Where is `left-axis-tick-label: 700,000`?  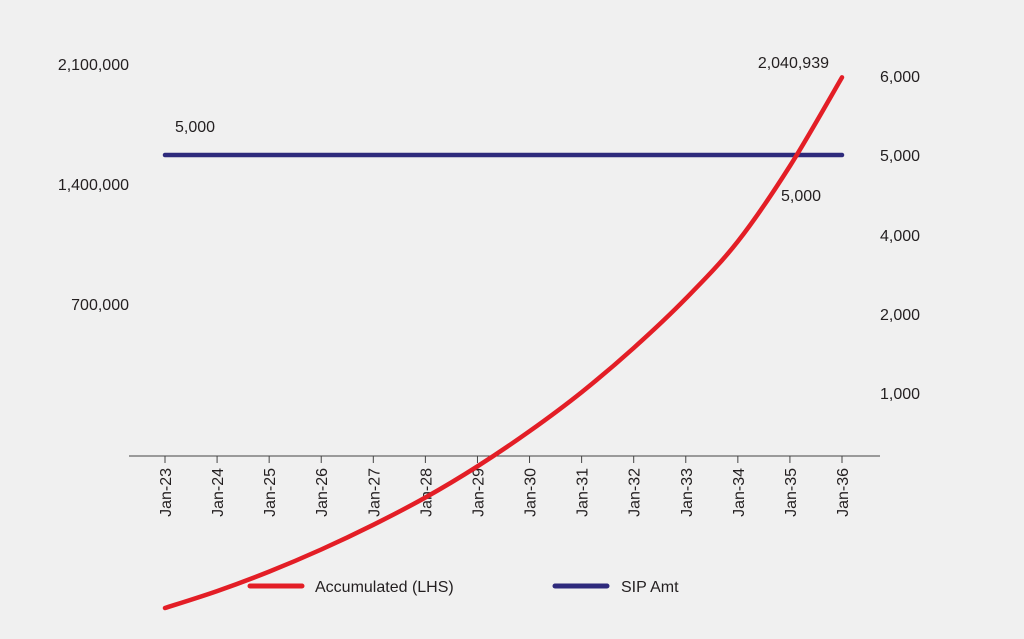 left-axis-tick-label: 700,000 is located at coordinates (100, 305).